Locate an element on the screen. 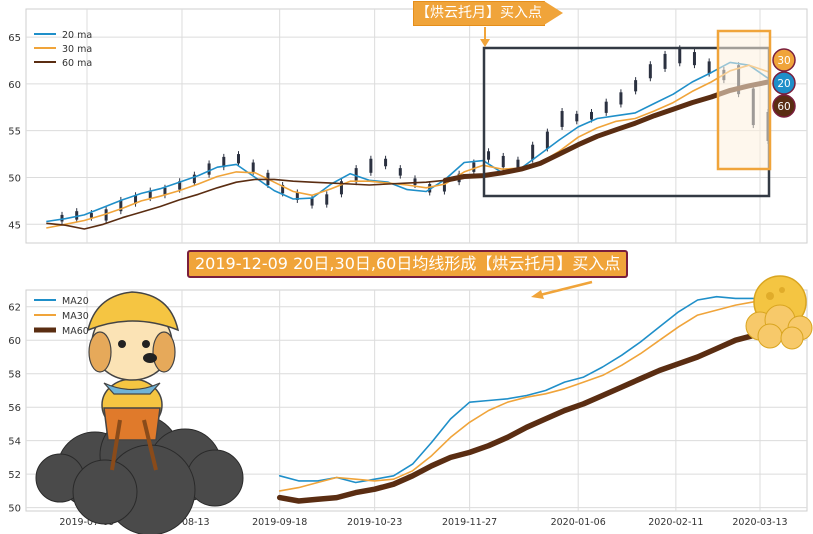  bottom-y-tick-label: 50 is located at coordinates (14, 509).